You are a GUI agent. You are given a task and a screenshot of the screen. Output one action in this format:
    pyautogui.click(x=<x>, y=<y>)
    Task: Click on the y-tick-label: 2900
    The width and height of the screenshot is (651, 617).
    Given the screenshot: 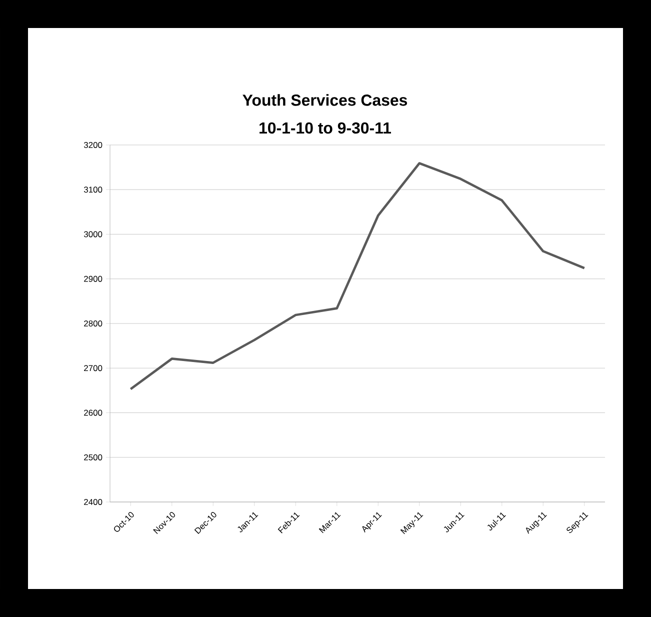 What is the action you would take?
    pyautogui.click(x=93, y=279)
    